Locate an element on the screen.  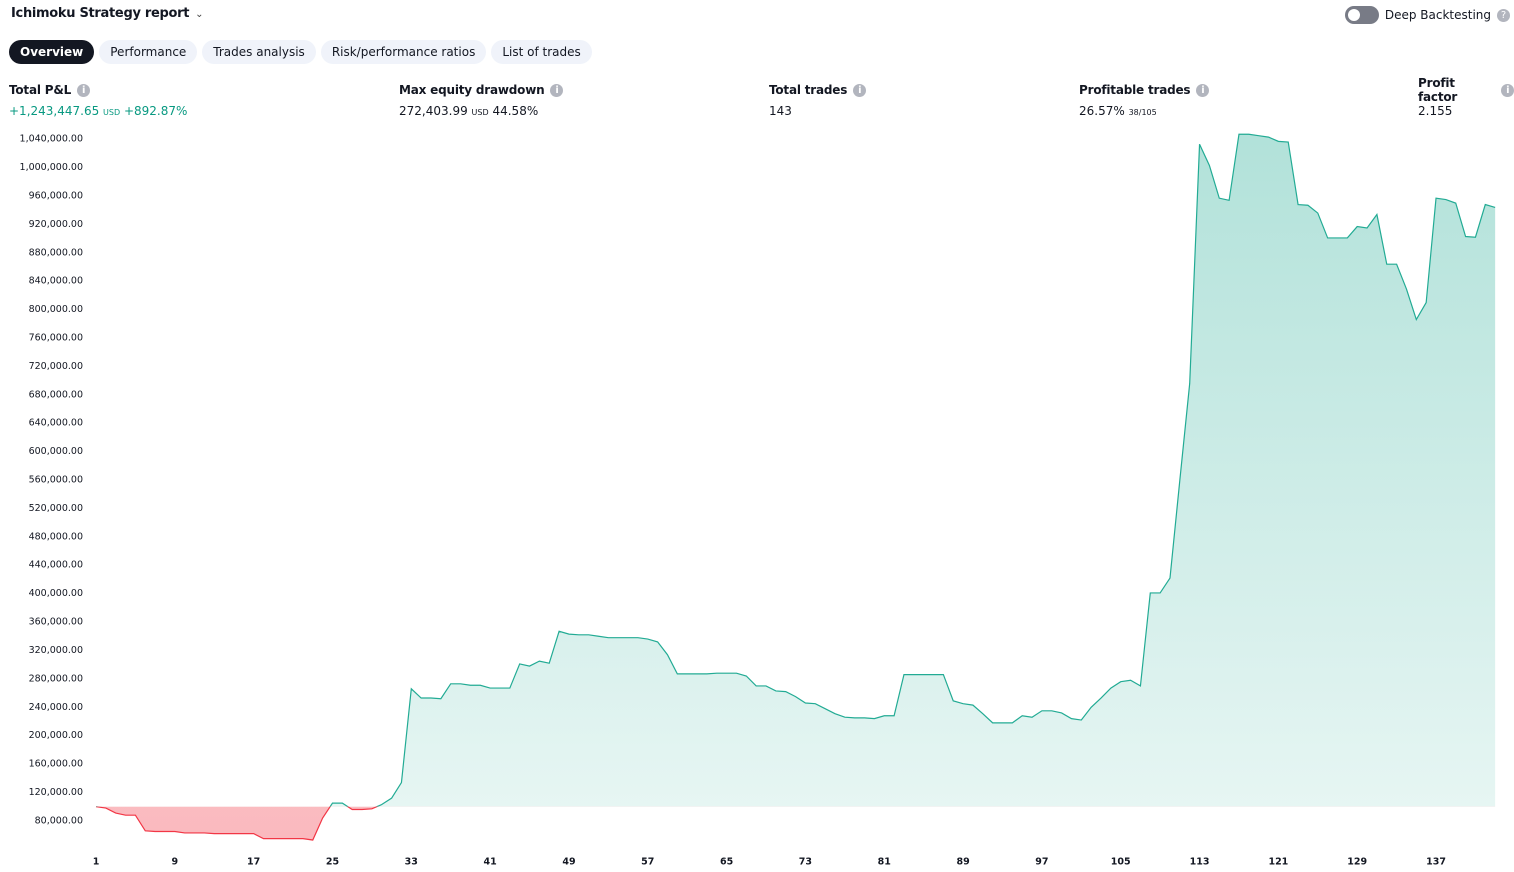
report-title: Ichimoku Strategy report ⌄ is located at coordinates (107, 13).